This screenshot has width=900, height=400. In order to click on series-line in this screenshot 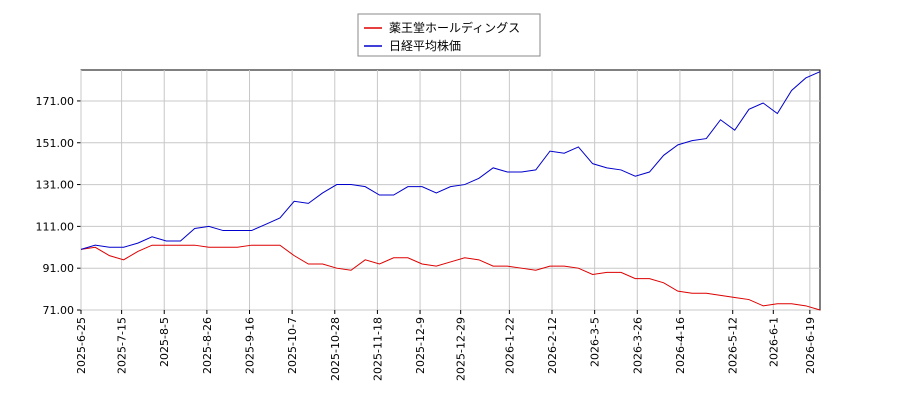, I will do `click(450, 277)`.